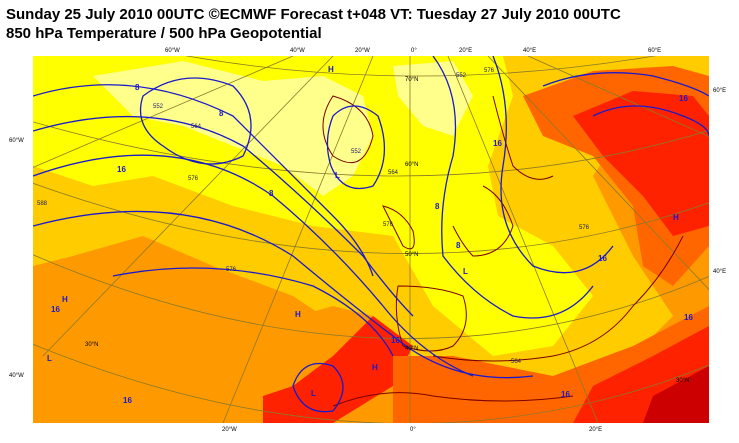 This screenshot has width=739, height=443. What do you see at coordinates (229, 430) in the screenshot?
I see `graticule-label-20w-bottom: 20°W` at bounding box center [229, 430].